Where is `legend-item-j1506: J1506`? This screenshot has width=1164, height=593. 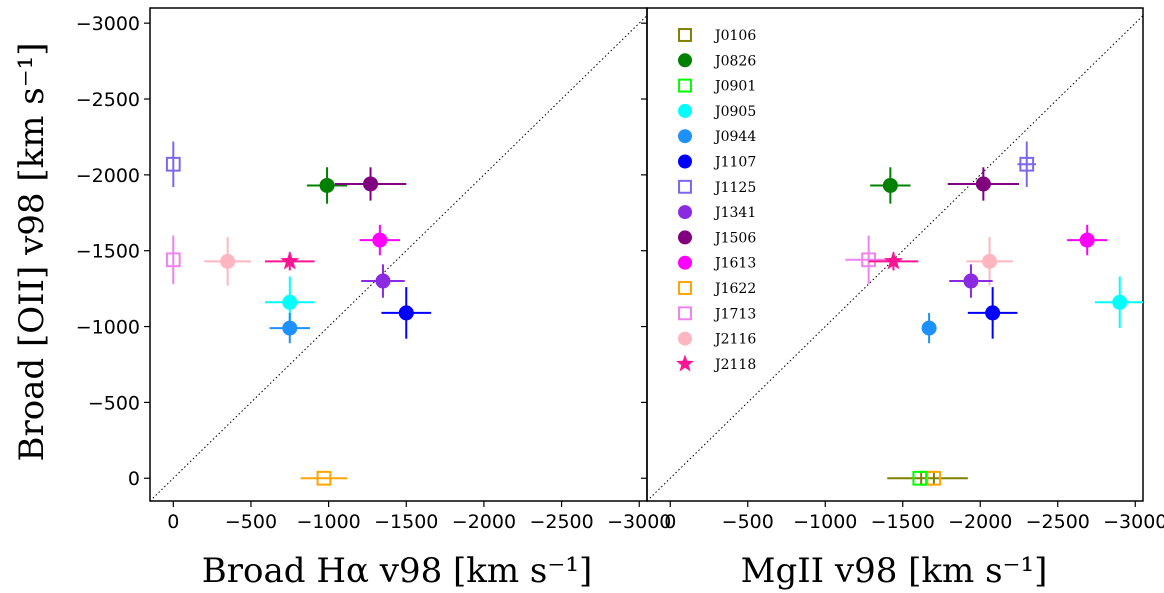
legend-item-j1506: J1506 is located at coordinates (717, 238).